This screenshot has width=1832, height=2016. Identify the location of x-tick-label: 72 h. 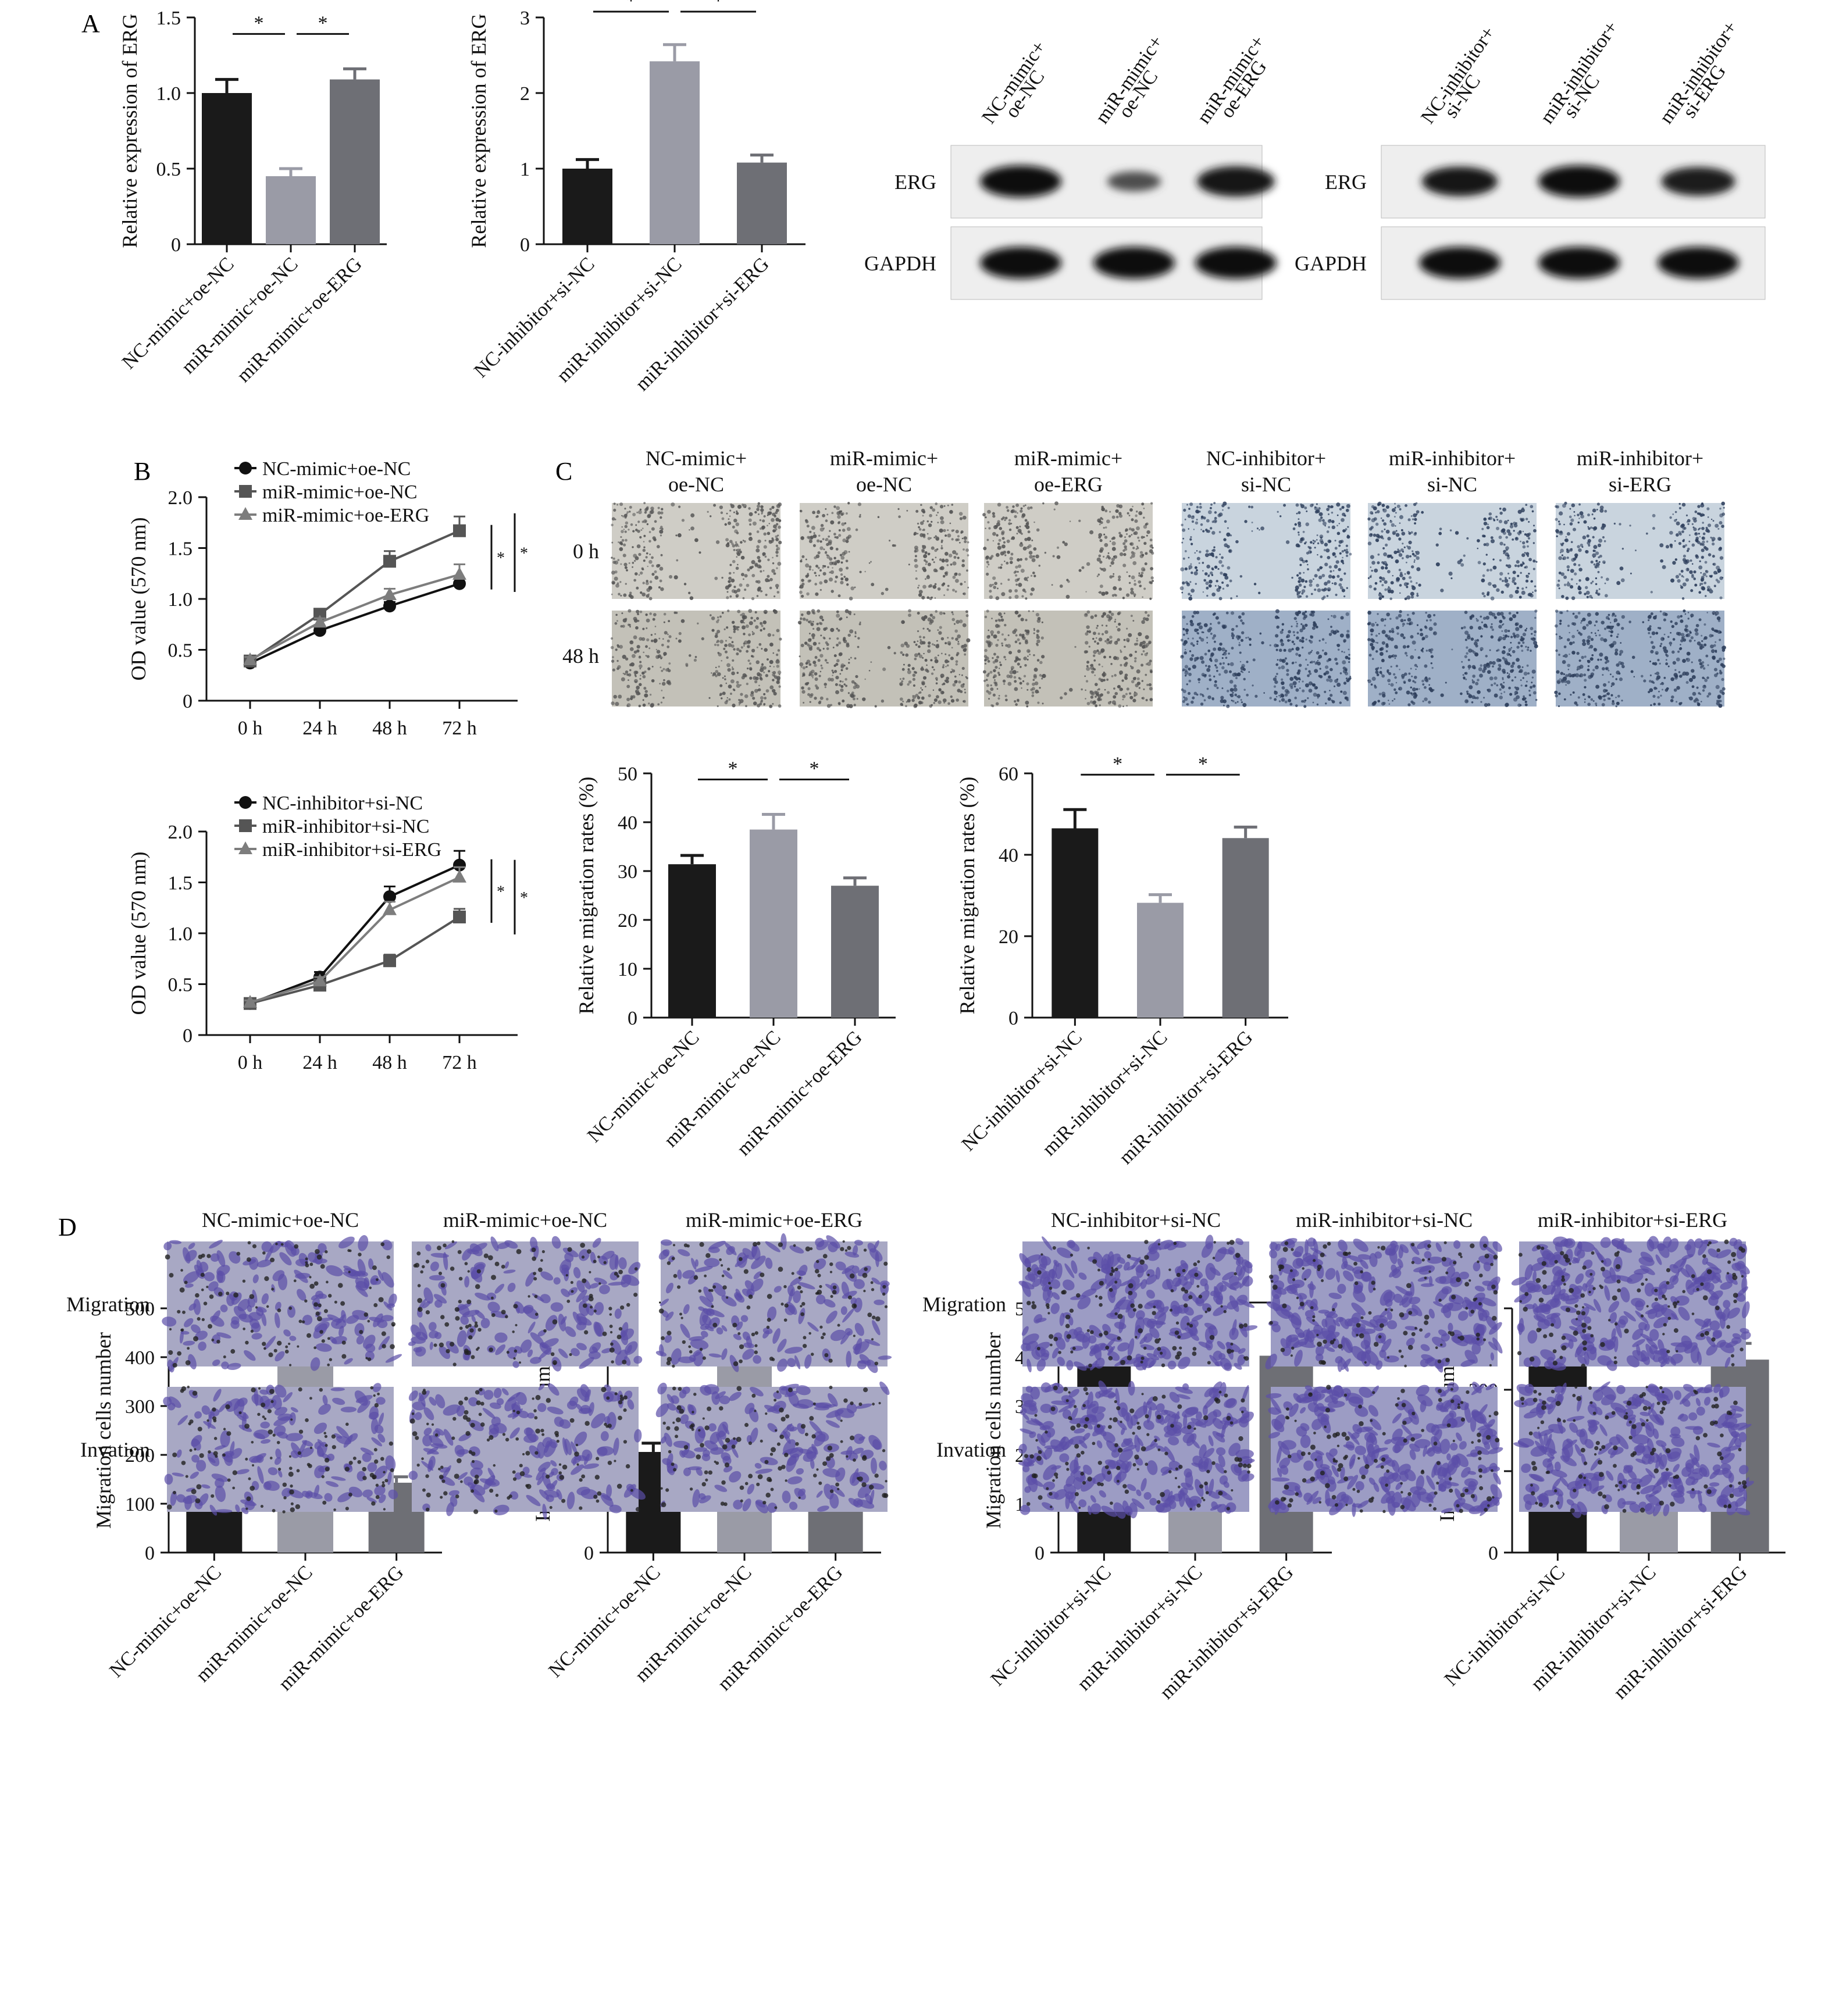
(459, 728).